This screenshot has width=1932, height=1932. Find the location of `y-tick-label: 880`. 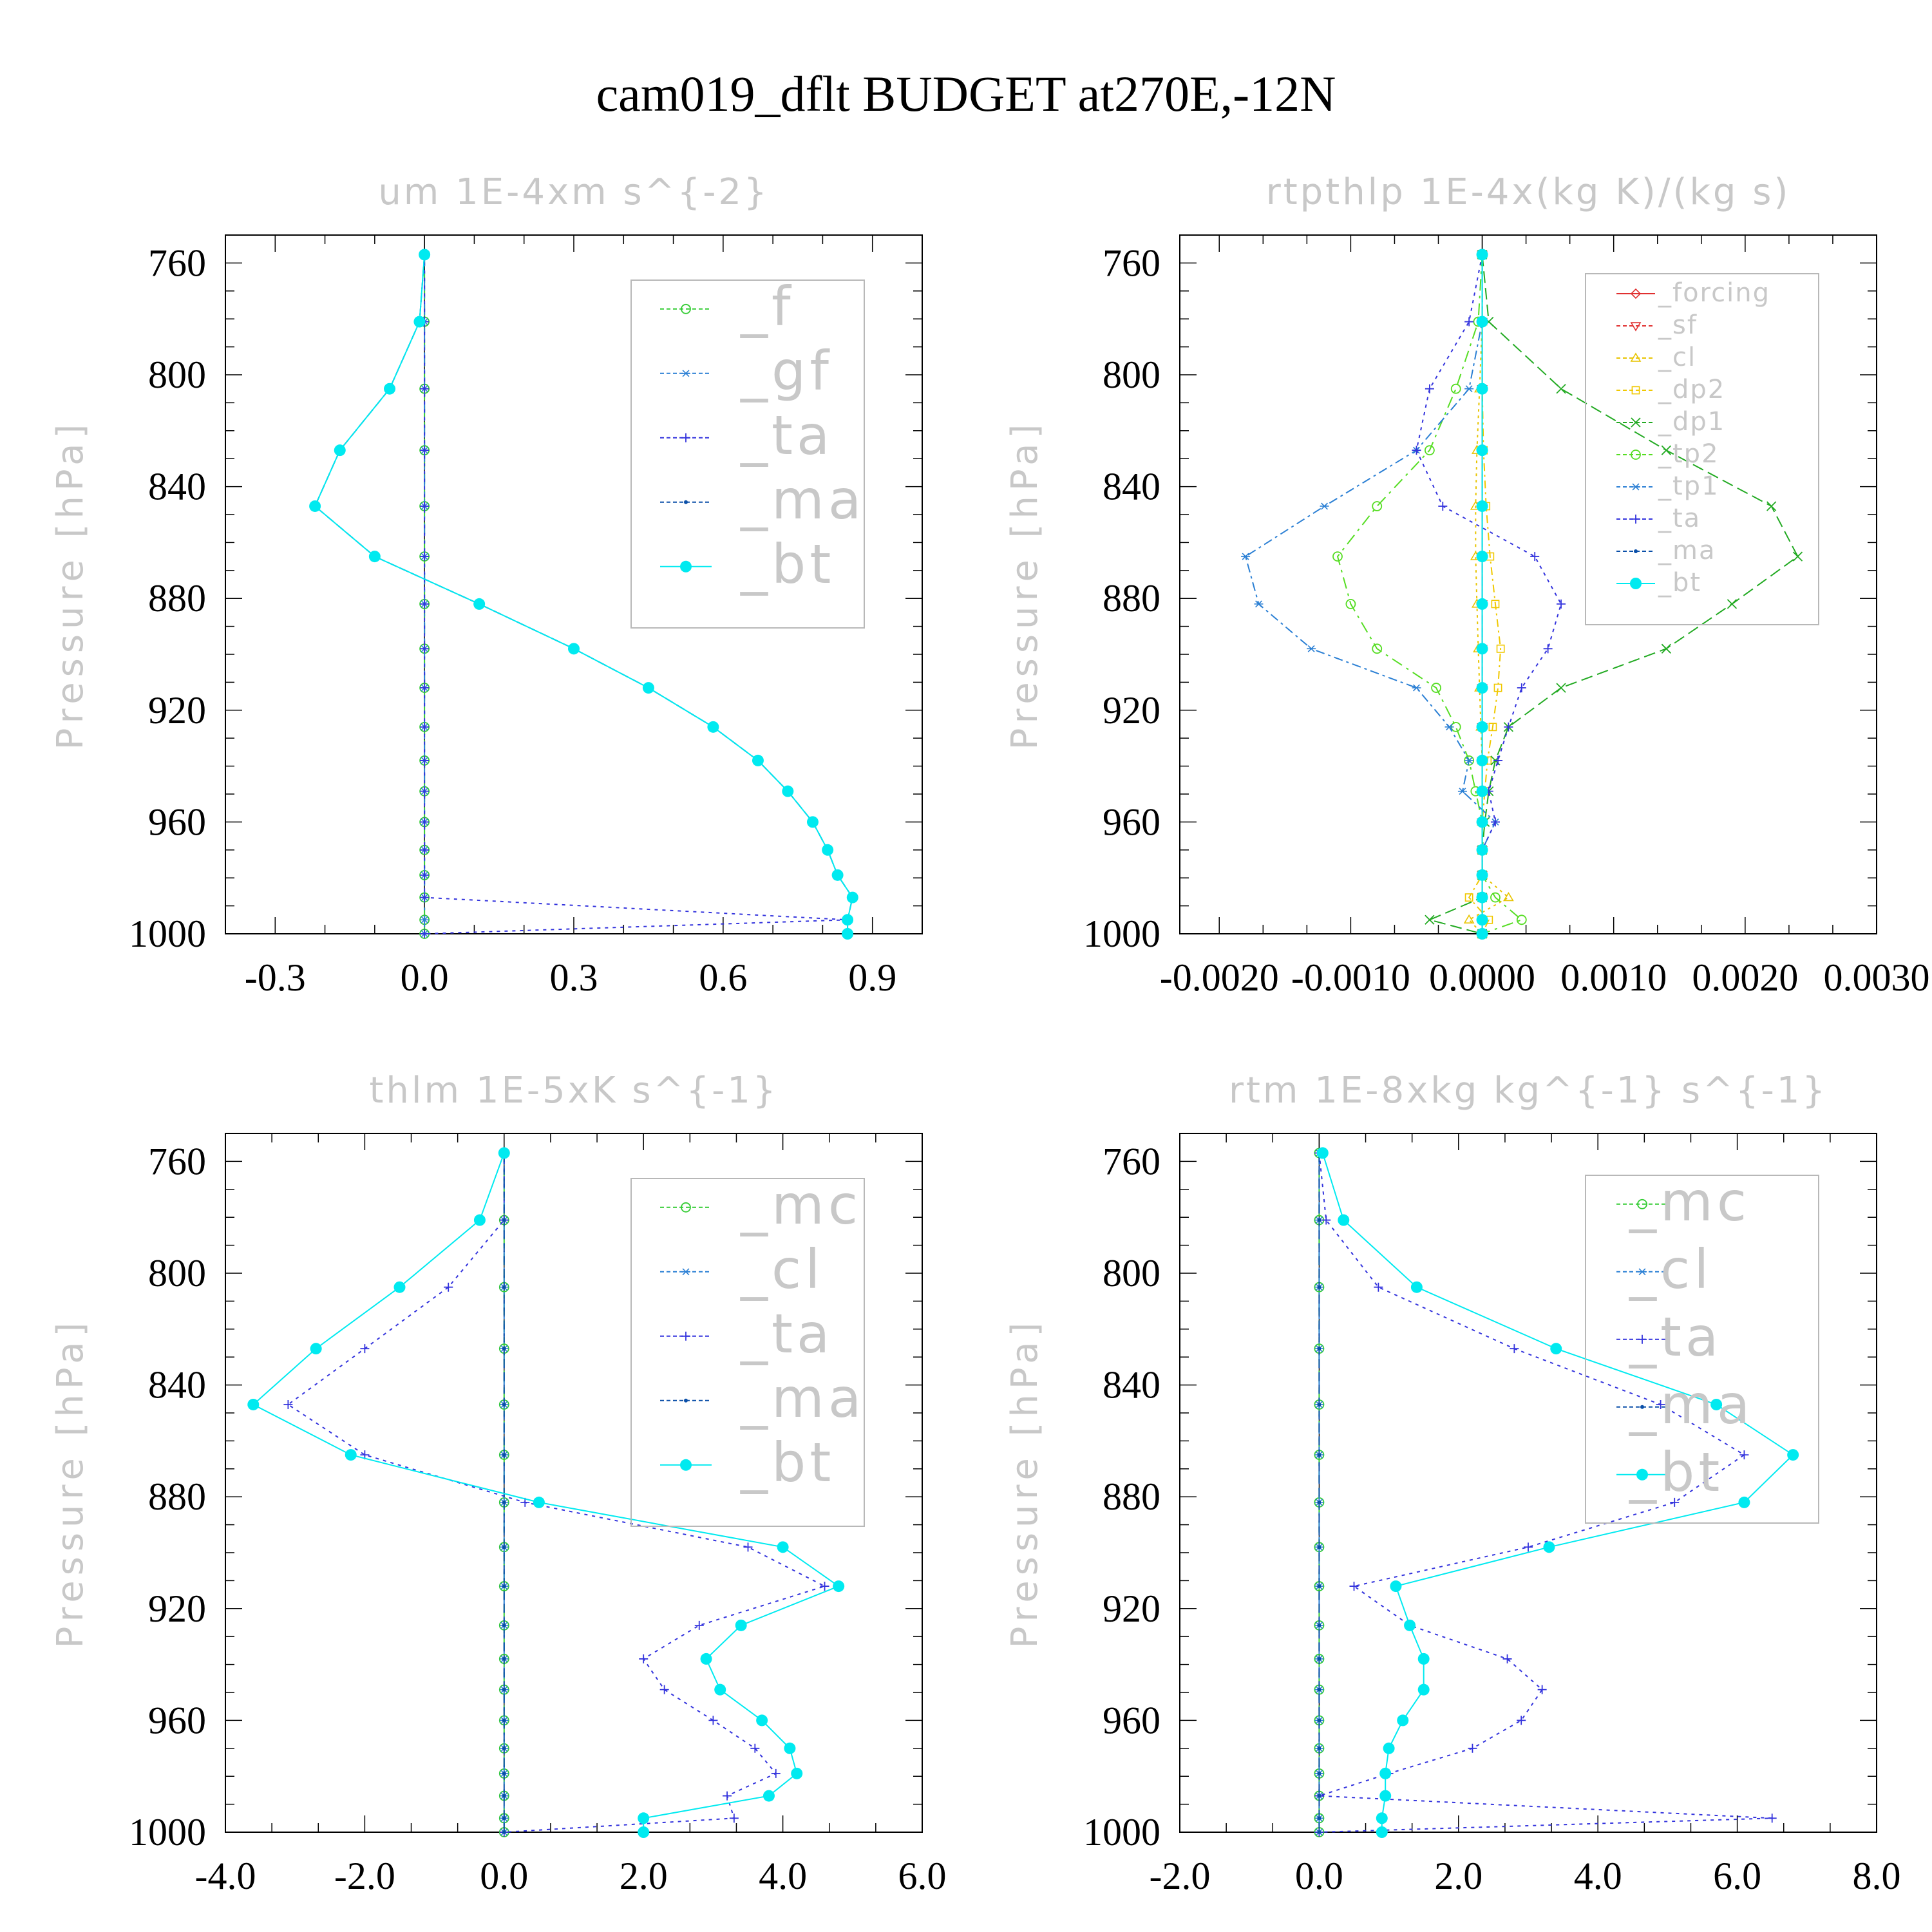

y-tick-label: 880 is located at coordinates (177, 598).